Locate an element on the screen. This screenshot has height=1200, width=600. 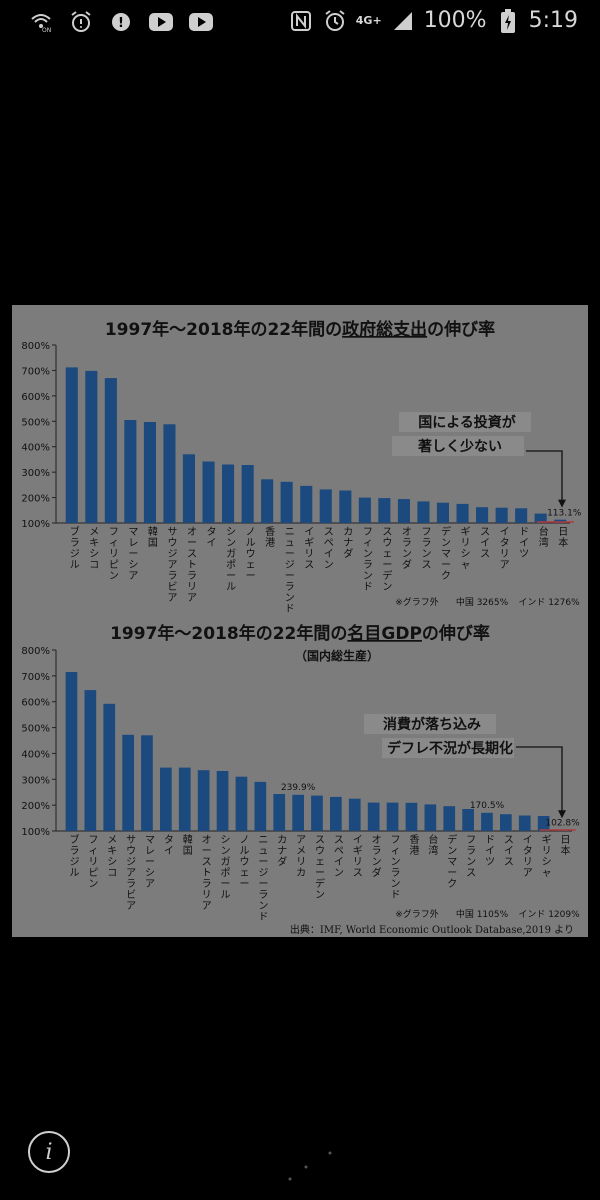
x-tick-char: 湾 is located at coordinates (544, 542).